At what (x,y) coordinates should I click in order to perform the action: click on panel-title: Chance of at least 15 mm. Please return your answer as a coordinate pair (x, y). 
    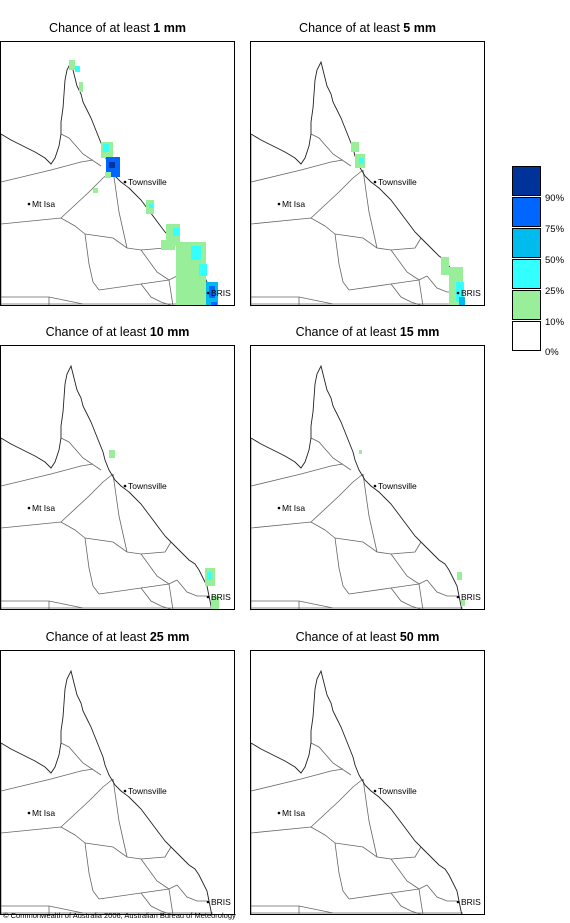
    Looking at the image, I should click on (367, 332).